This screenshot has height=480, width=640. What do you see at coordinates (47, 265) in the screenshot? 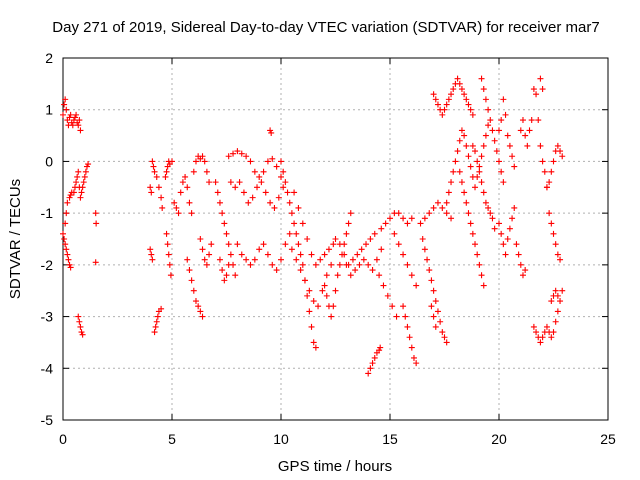
I see `y-tick-label: -2` at bounding box center [47, 265].